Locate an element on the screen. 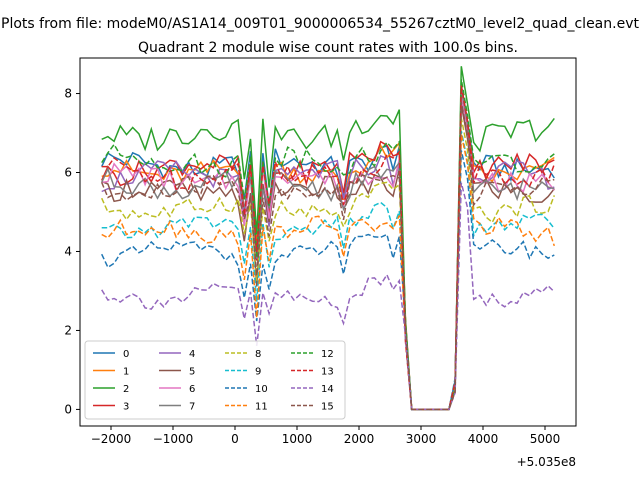 The image size is (640, 480). legend-label-3: 3 is located at coordinates (126, 407).